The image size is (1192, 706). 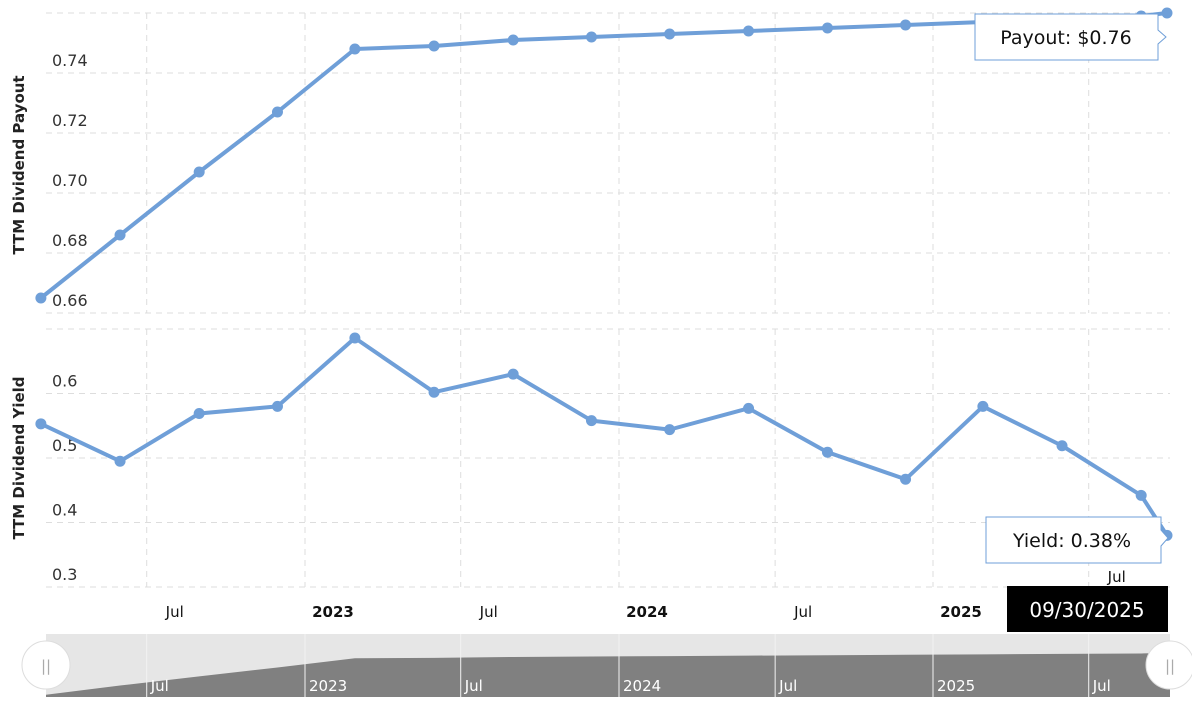 I want to click on hover-date-text: 09/30/2025, so click(x=1086, y=610).